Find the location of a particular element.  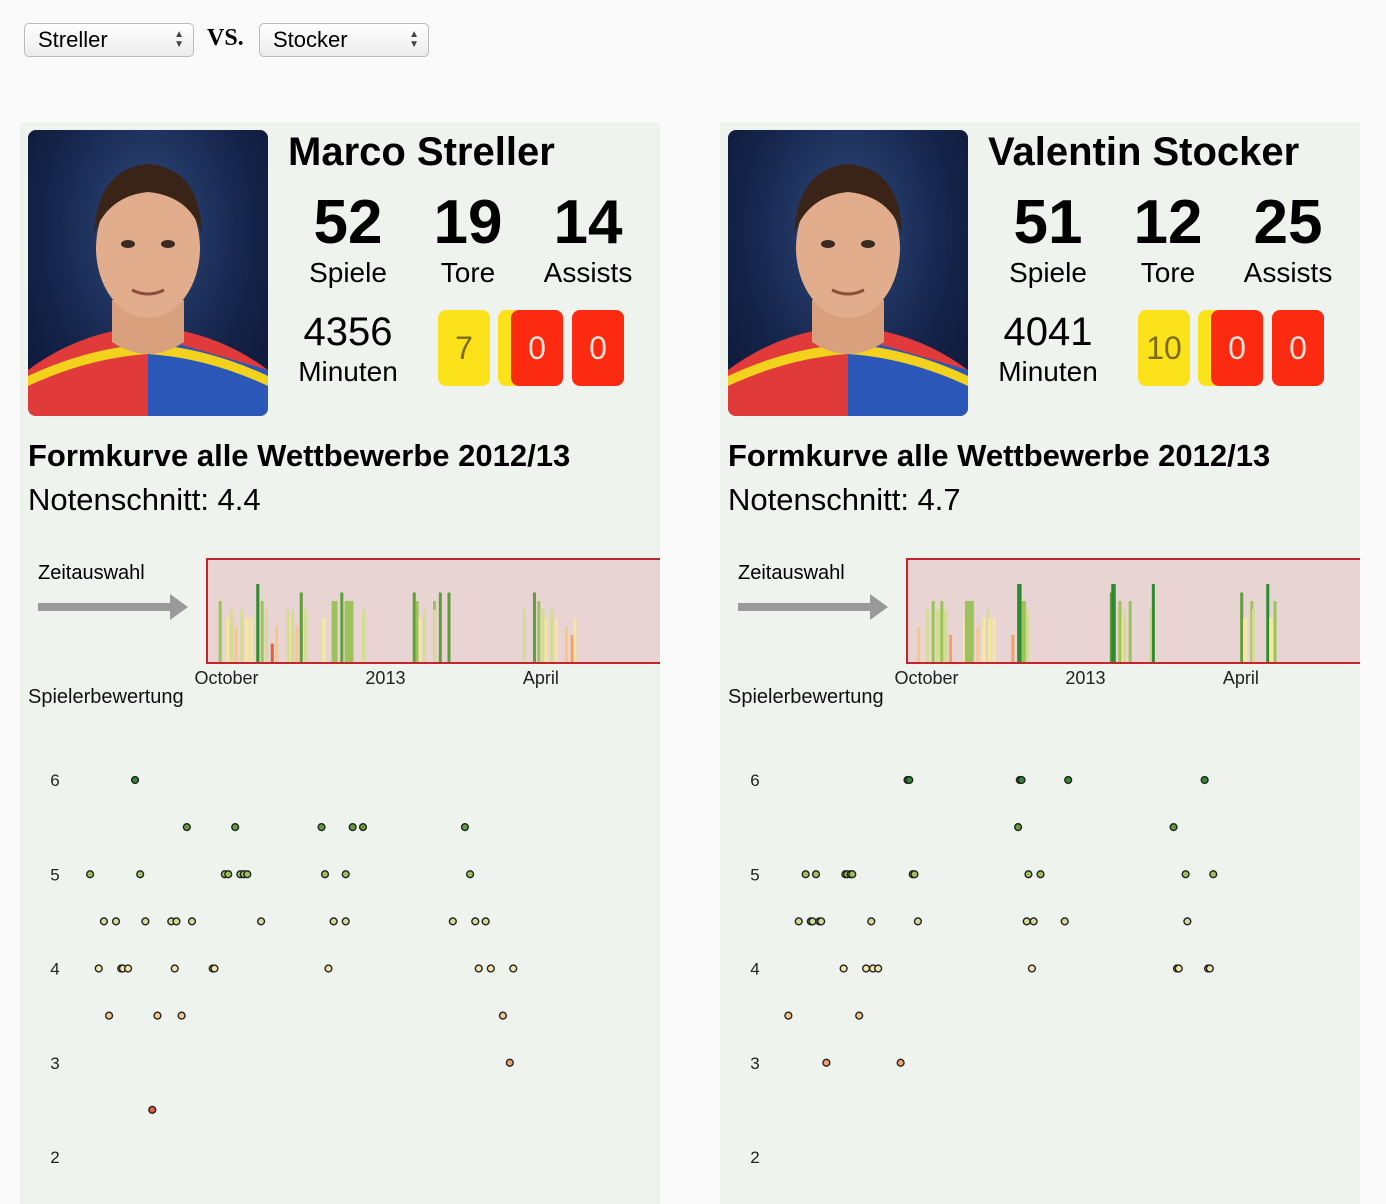

player-name: Valentin Stocker is located at coordinates (1144, 152).